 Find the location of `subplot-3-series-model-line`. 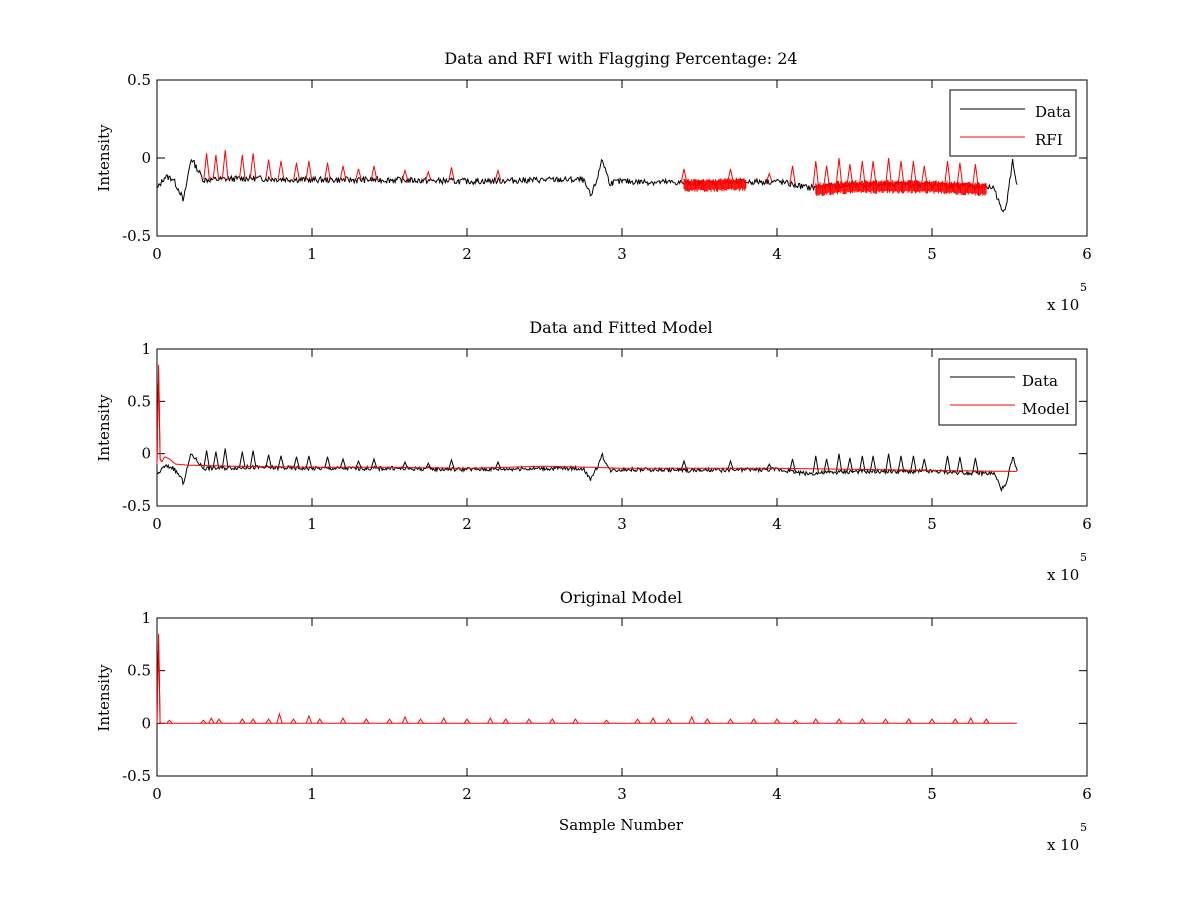

subplot-3-series-model-line is located at coordinates (586, 687).